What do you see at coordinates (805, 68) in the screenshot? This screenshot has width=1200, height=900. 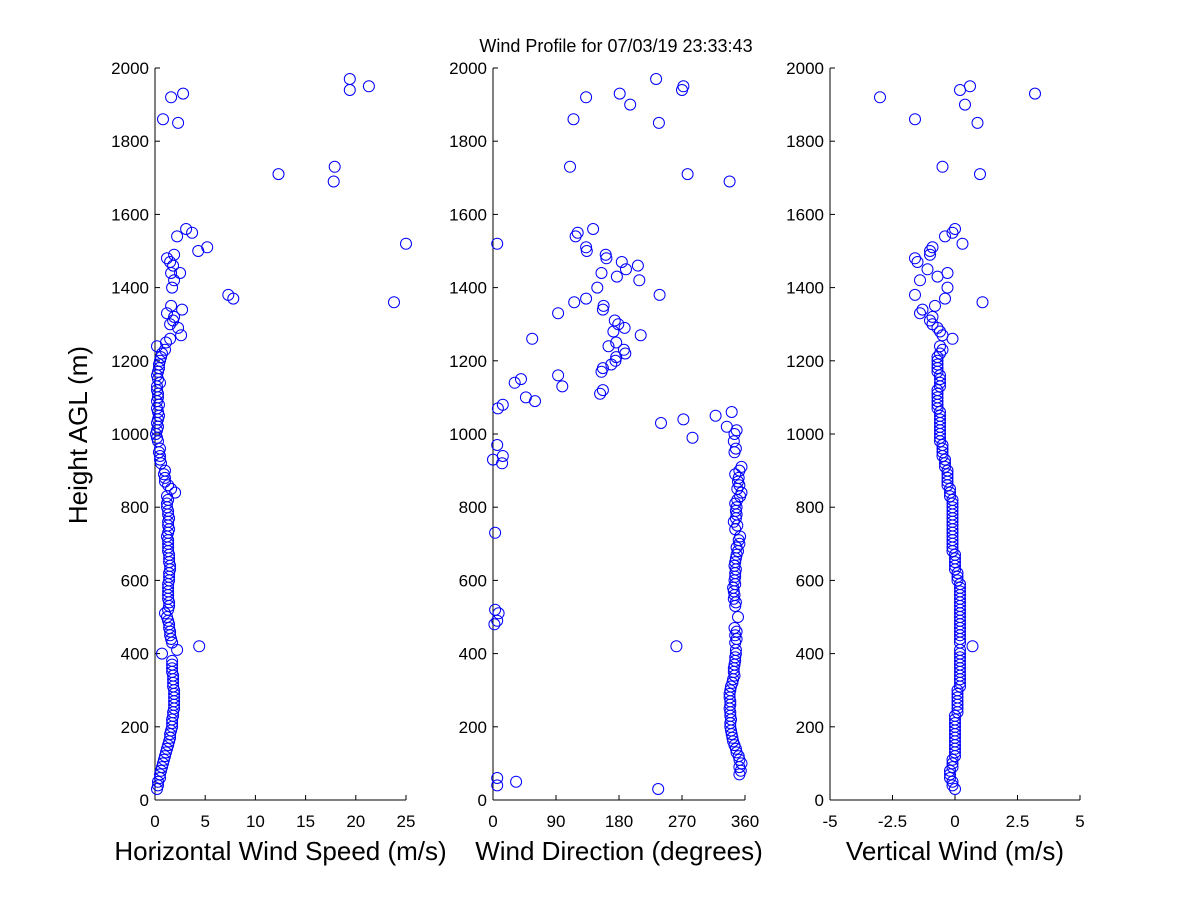 I see `y-tick-label: 2000` at bounding box center [805, 68].